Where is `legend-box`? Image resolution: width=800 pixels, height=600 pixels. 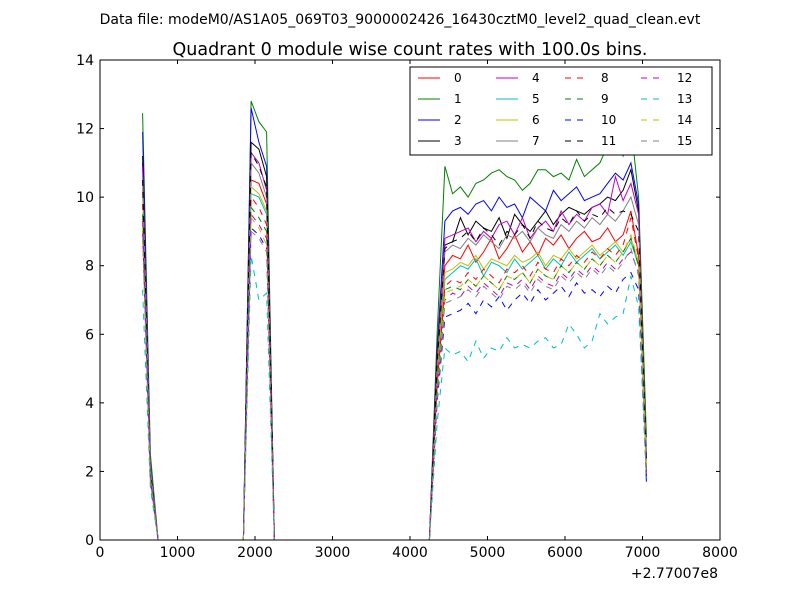
legend-box is located at coordinates (561, 111).